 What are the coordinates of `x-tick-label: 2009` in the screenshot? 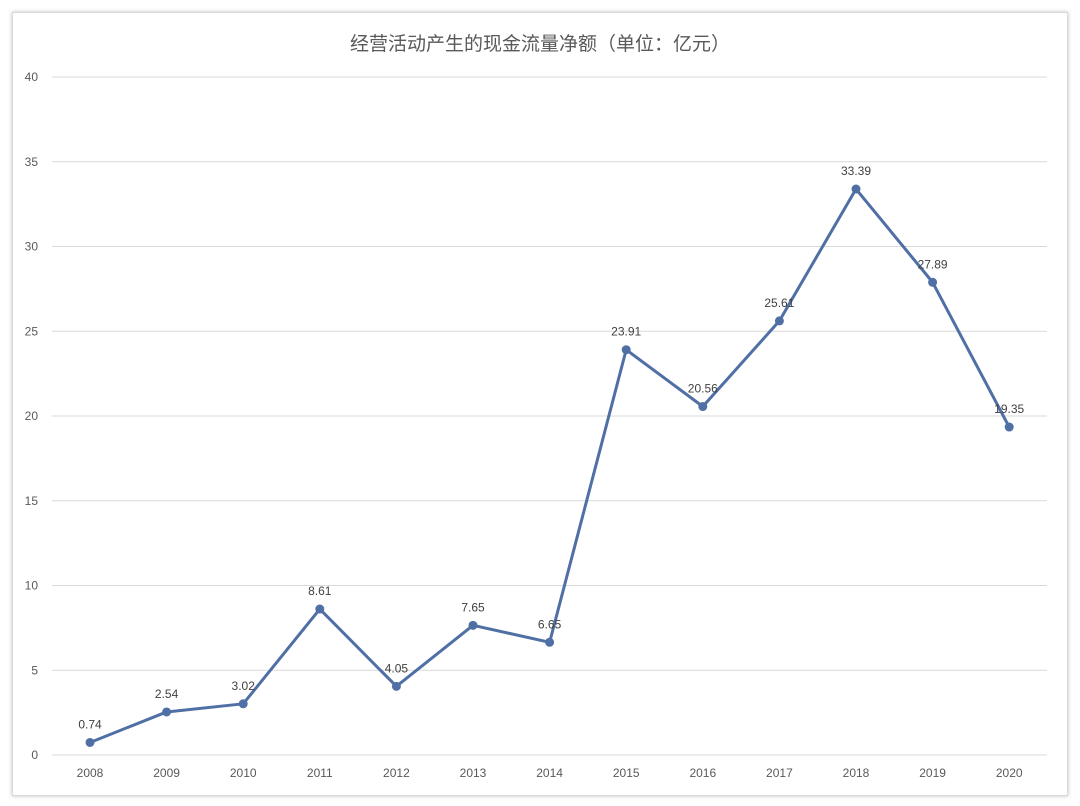 It's located at (166, 773).